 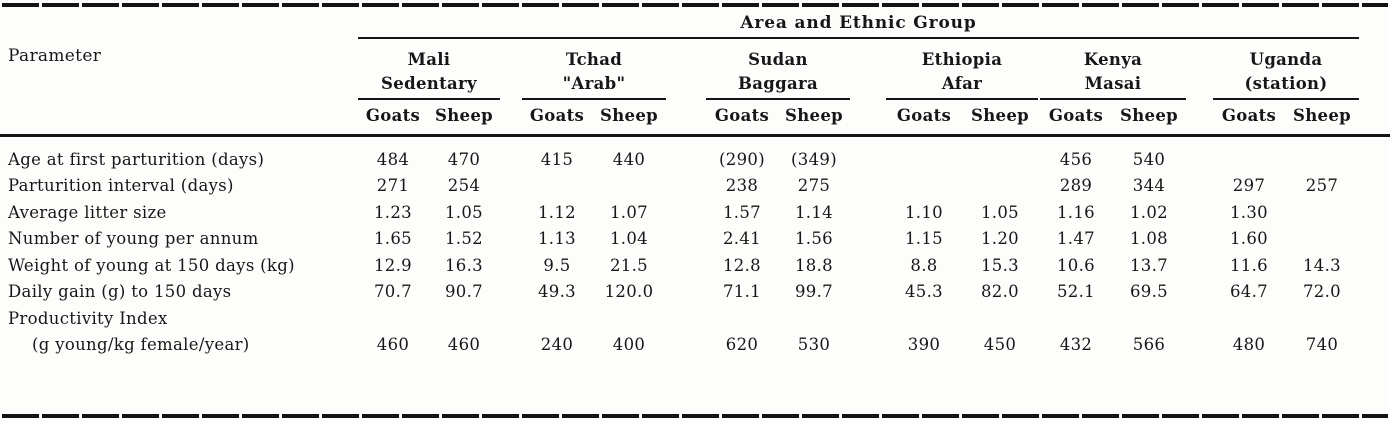 What do you see at coordinates (629, 292) in the screenshot?
I see `table-cell: 120.0` at bounding box center [629, 292].